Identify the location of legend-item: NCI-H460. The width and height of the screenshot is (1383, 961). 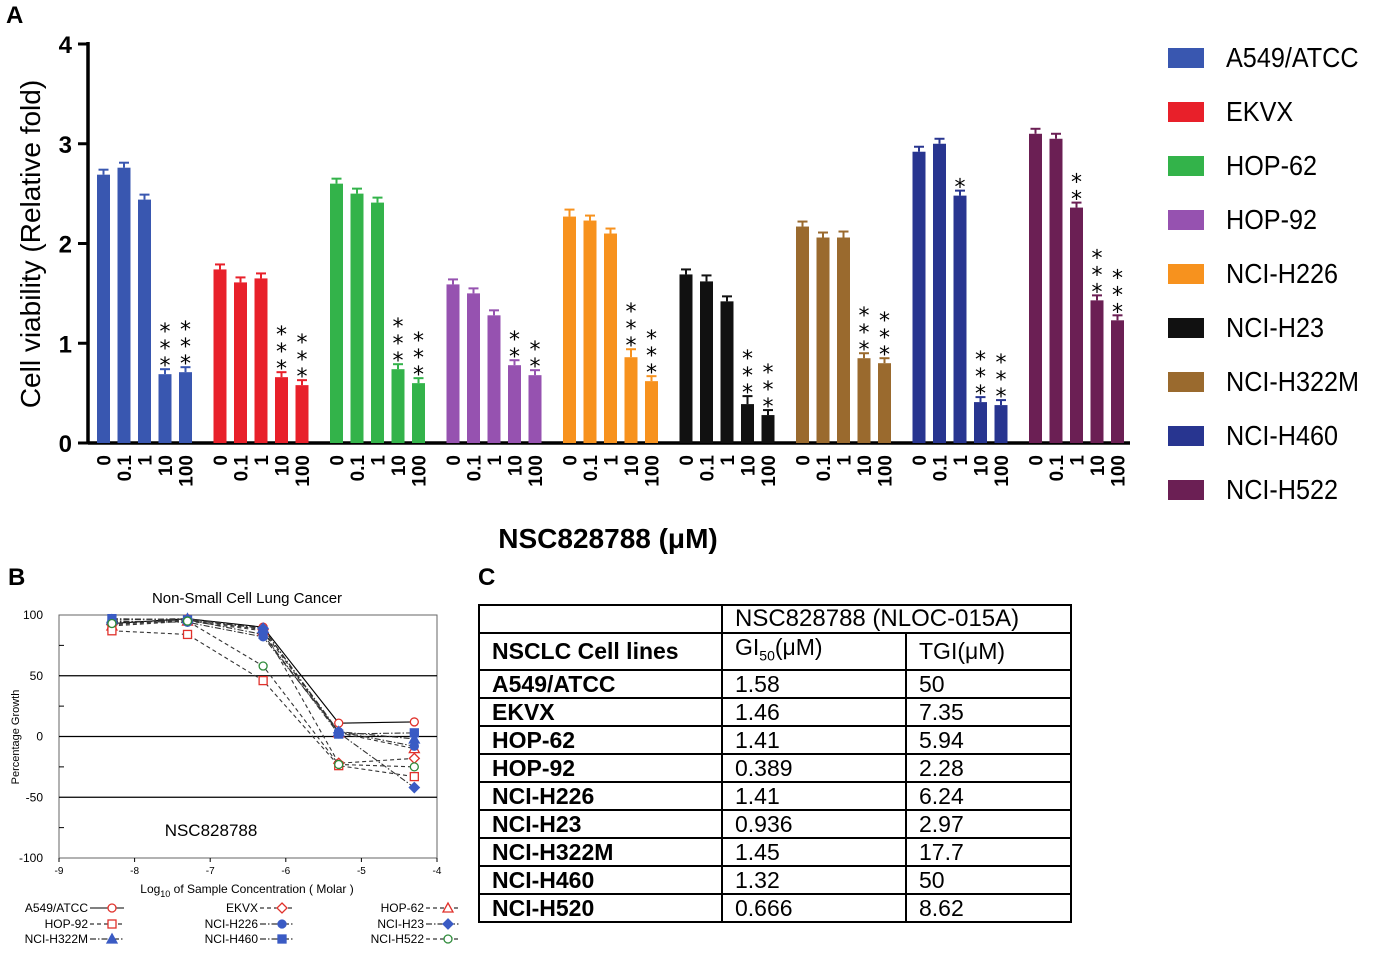
(1259, 435).